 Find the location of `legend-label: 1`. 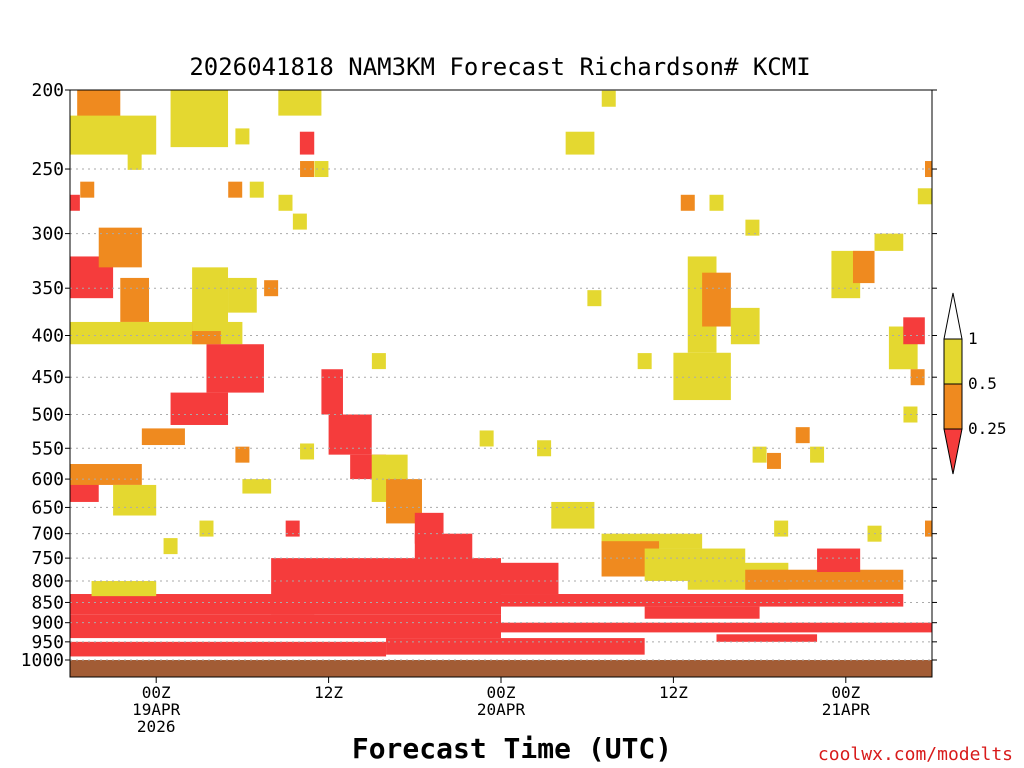

legend-label: 1 is located at coordinates (973, 338).